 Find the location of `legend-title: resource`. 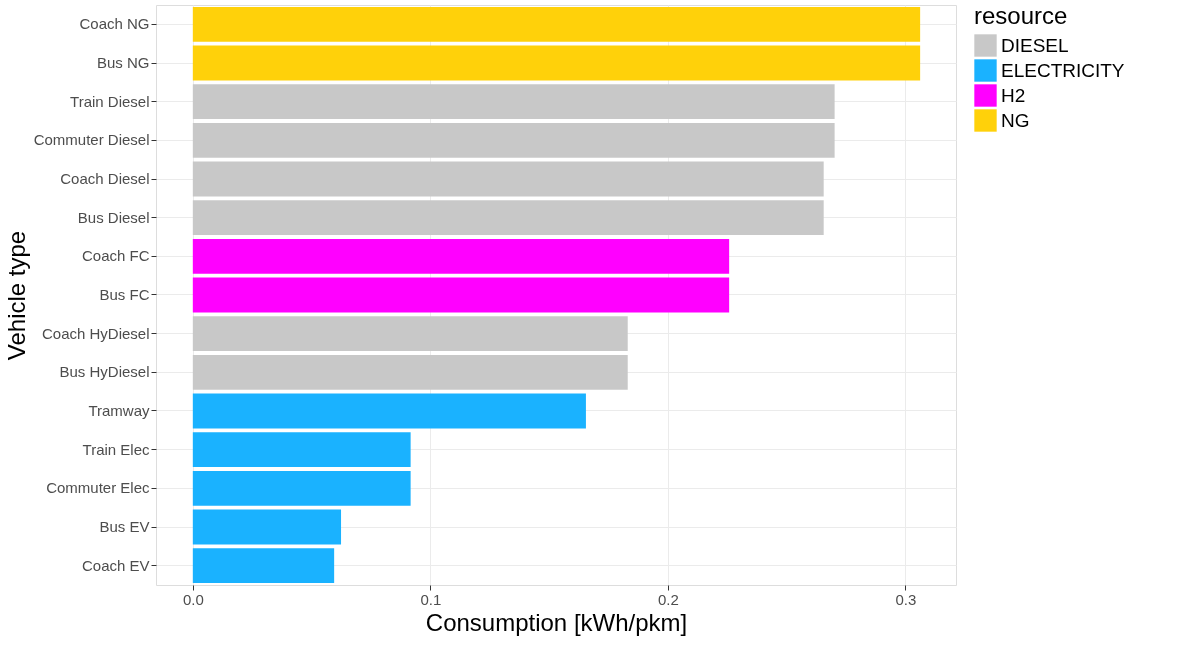

legend-title: resource is located at coordinates (1021, 15).